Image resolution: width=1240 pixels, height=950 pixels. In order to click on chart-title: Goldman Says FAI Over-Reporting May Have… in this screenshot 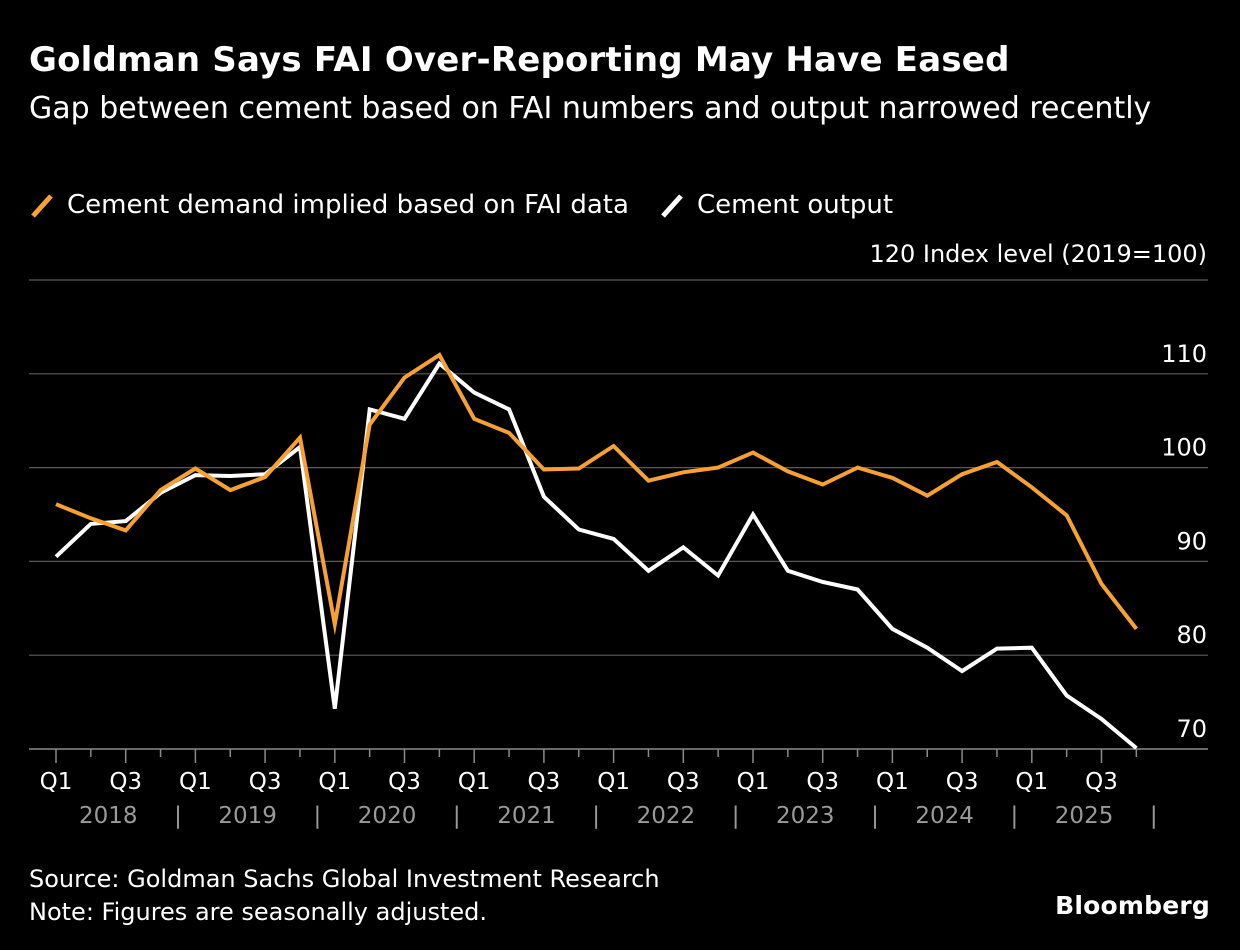, I will do `click(519, 60)`.